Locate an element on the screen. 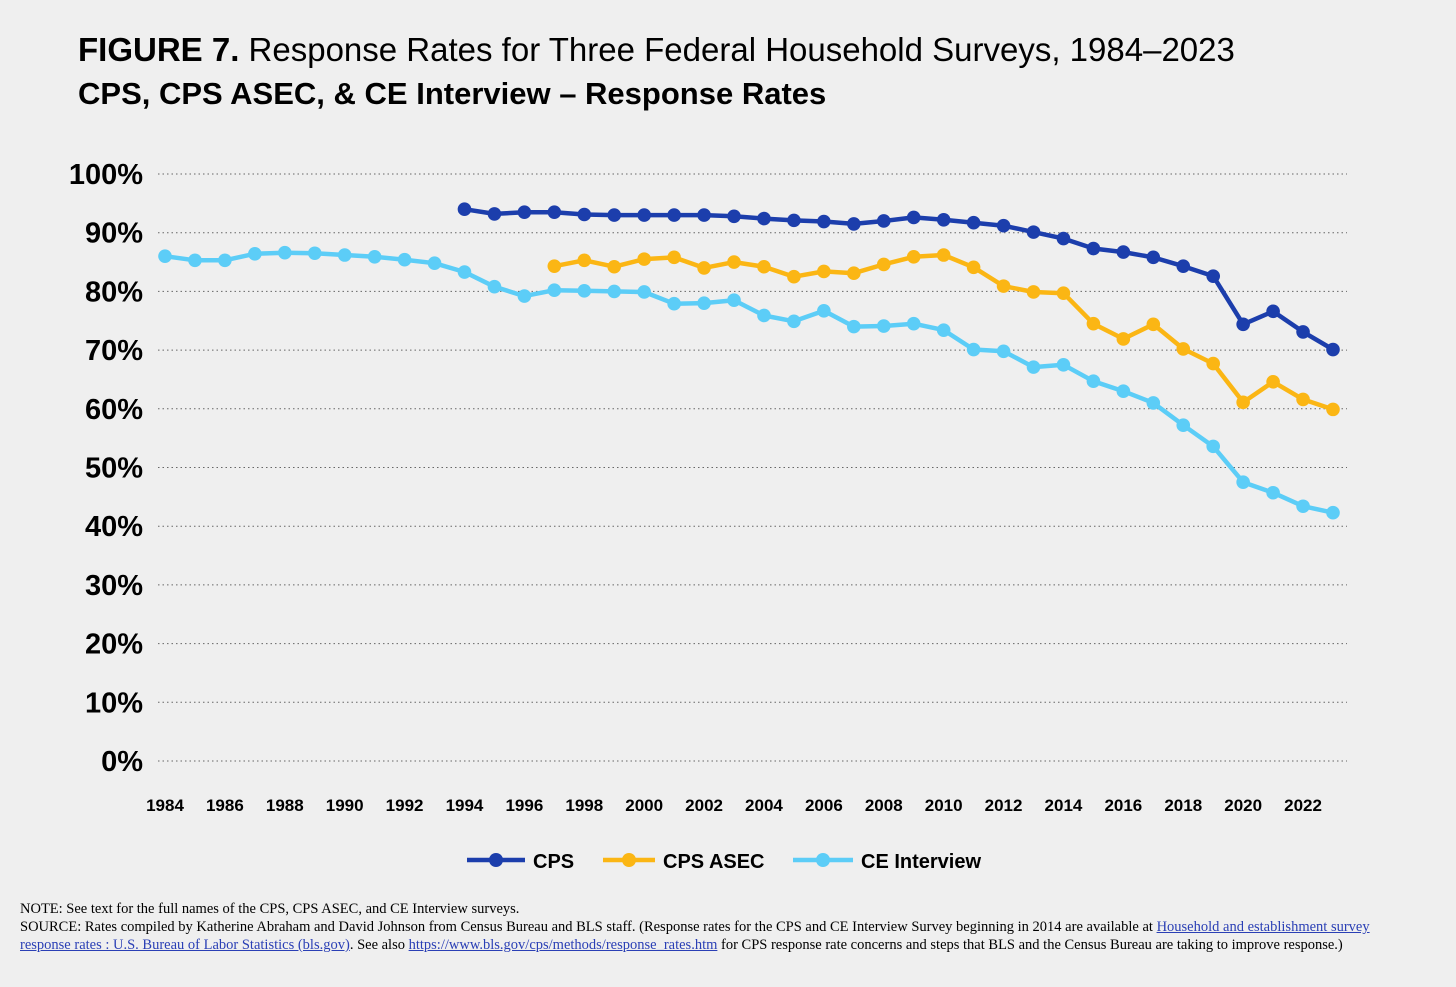  x-tick-label: 2014 is located at coordinates (1064, 805).